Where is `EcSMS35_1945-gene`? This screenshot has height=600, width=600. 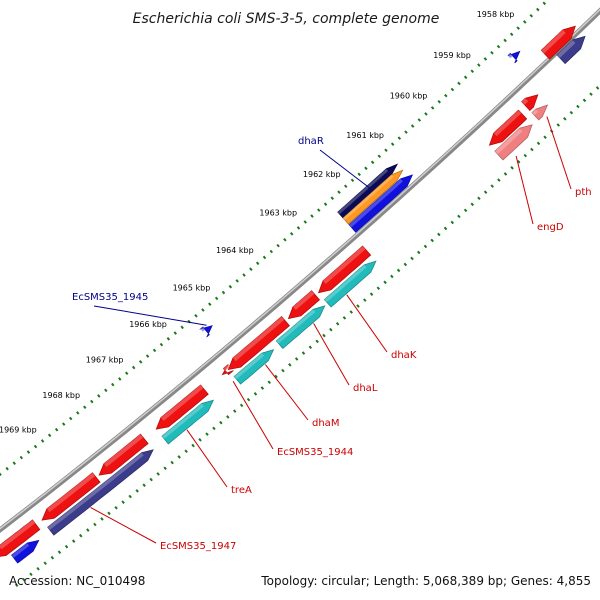
EcSMS35_1945-gene is located at coordinates (206, 331).